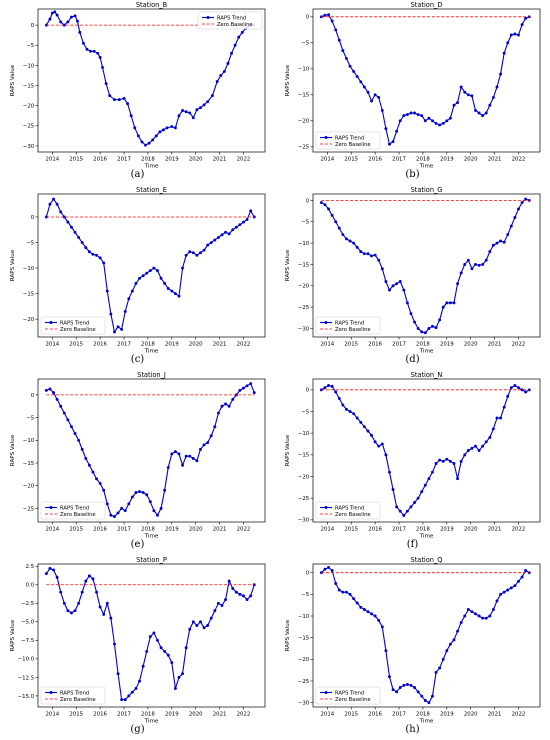 This screenshot has height=740, width=550. I want to click on y-tick-label: −20, so click(304, 287).